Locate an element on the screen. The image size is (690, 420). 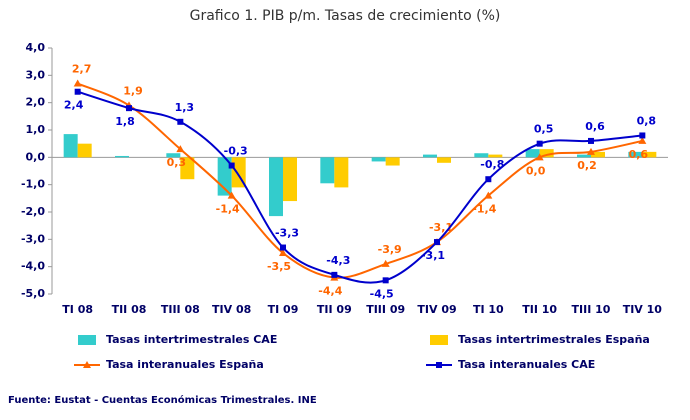
data-label: -3,5 is located at coordinates (279, 266).